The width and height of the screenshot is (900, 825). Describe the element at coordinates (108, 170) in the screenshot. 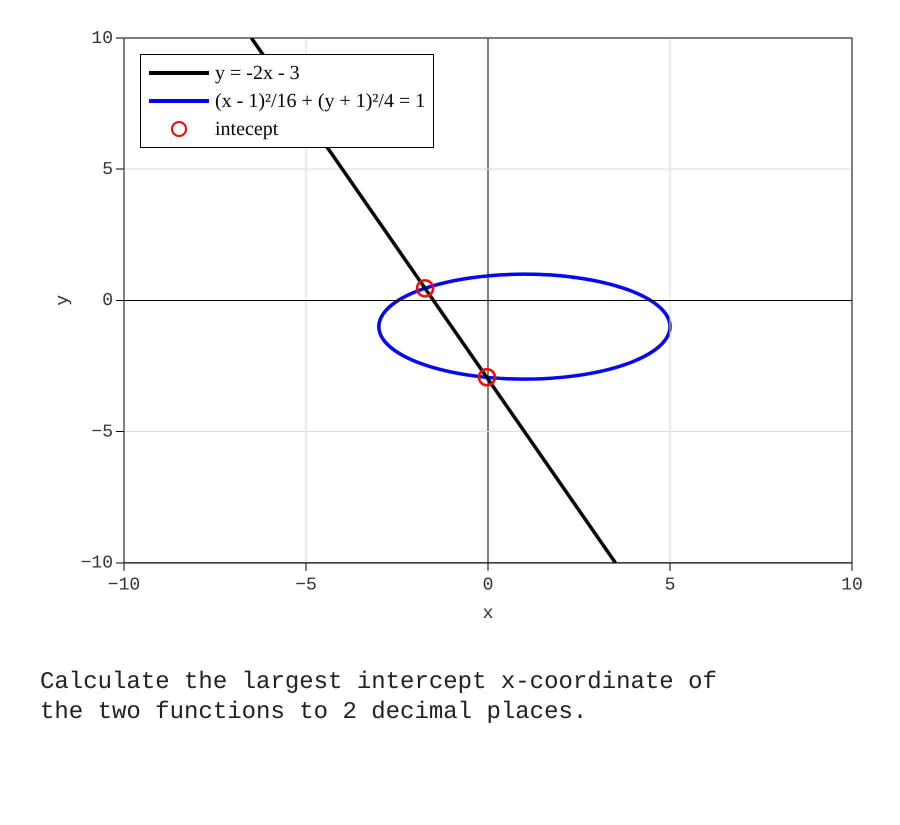

I see `y-tick-label: 5` at that location.